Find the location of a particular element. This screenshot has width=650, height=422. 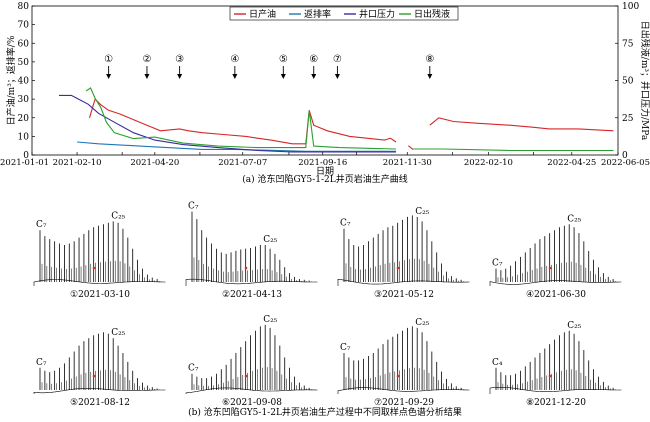

left-y-tick-label: 80 is located at coordinates (24, 7).